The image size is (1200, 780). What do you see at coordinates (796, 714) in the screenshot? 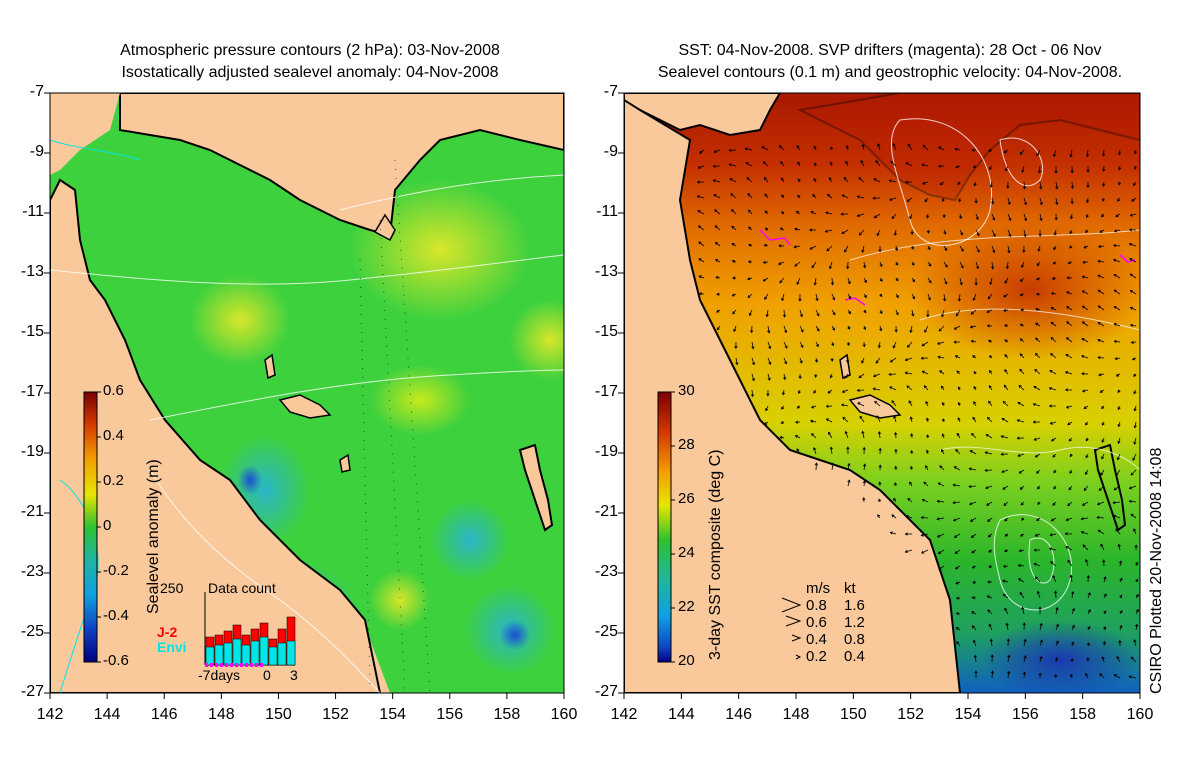
I see `right-x-tick-label-3: 148` at bounding box center [796, 714].